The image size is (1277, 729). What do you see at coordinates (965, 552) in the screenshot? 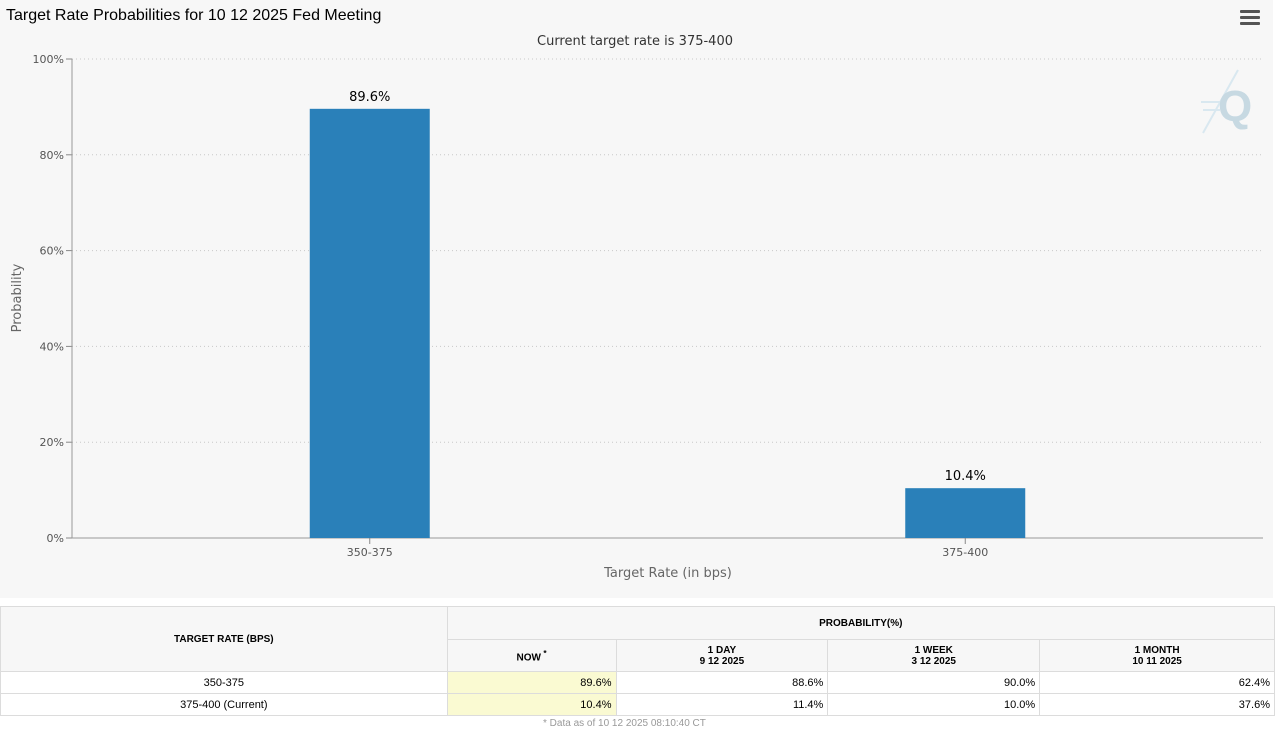
I see `x-tick-label: 375-400` at bounding box center [965, 552].